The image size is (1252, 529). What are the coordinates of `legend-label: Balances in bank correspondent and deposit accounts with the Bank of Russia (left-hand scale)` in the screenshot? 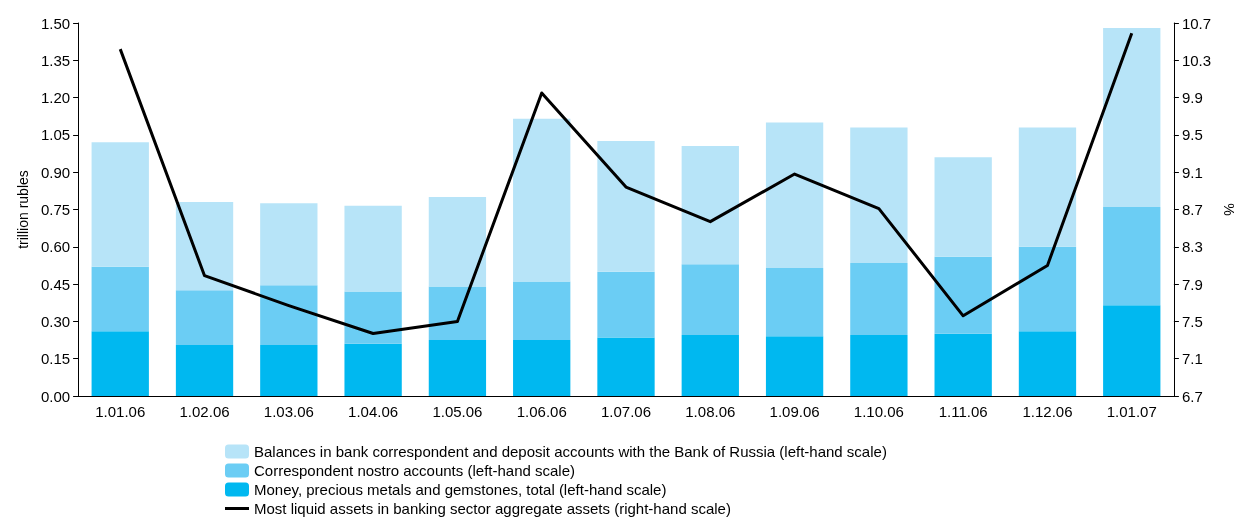 It's located at (570, 451).